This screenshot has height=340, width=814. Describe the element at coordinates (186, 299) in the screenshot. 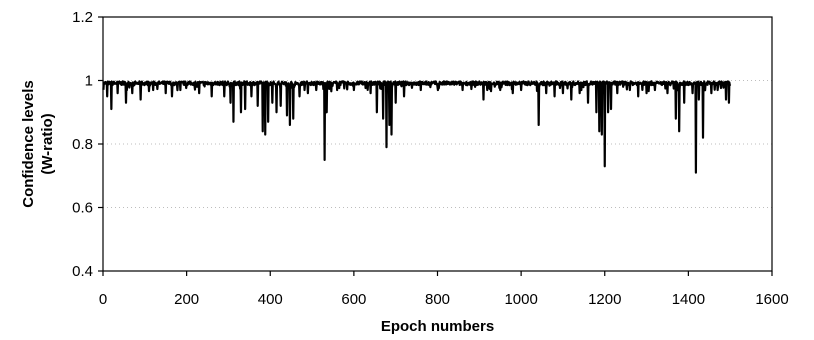

I see `x-tick-label-200: 200` at that location.